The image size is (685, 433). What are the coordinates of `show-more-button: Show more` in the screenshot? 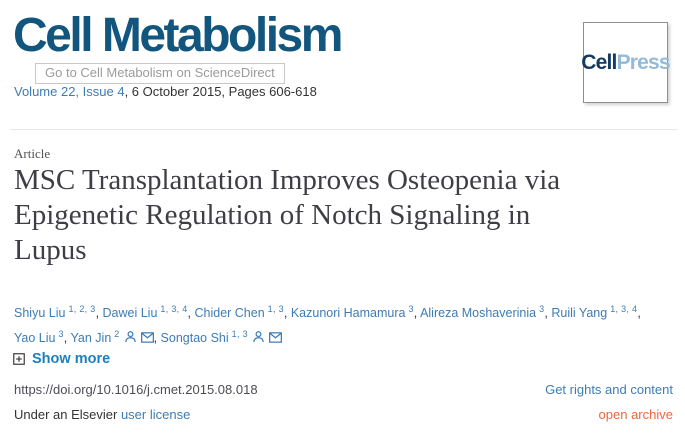 It's located at (61, 359).